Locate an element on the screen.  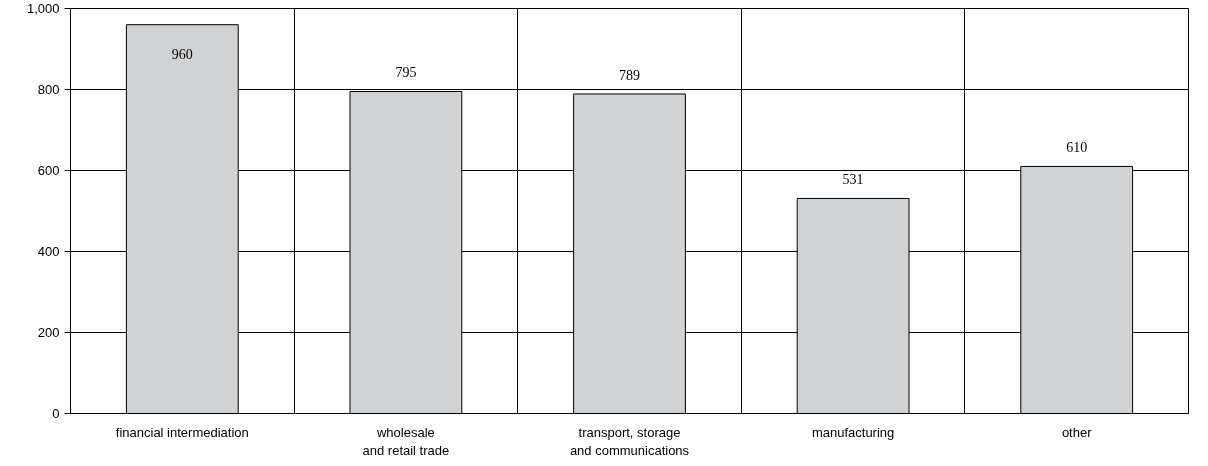
y-tick-label: 800 is located at coordinates (48, 89).